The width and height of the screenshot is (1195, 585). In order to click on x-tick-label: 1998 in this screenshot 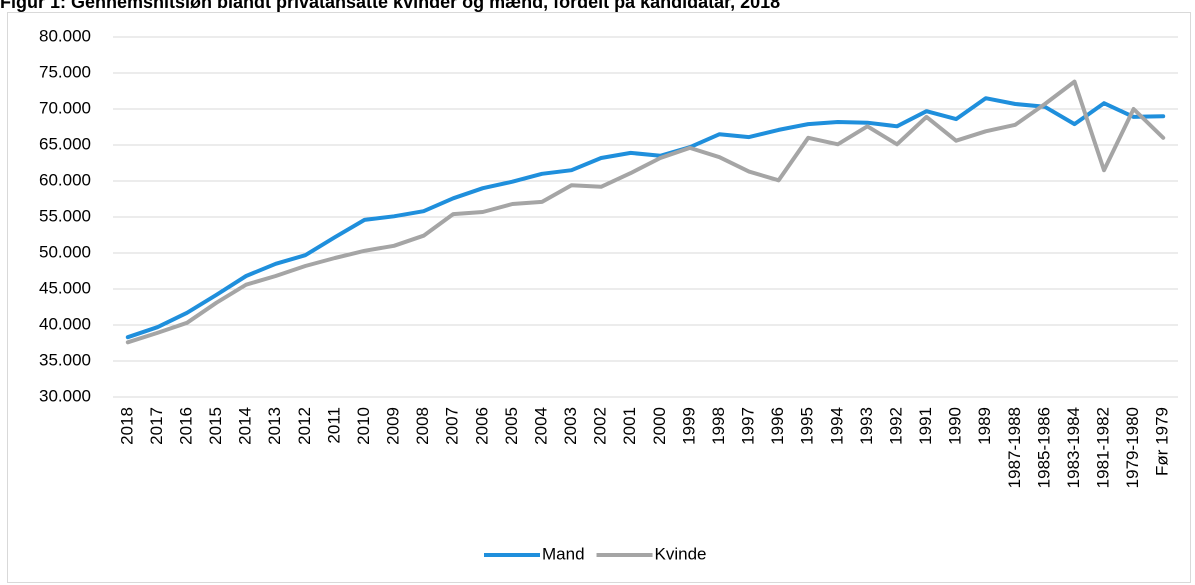, I will do `click(718, 426)`.